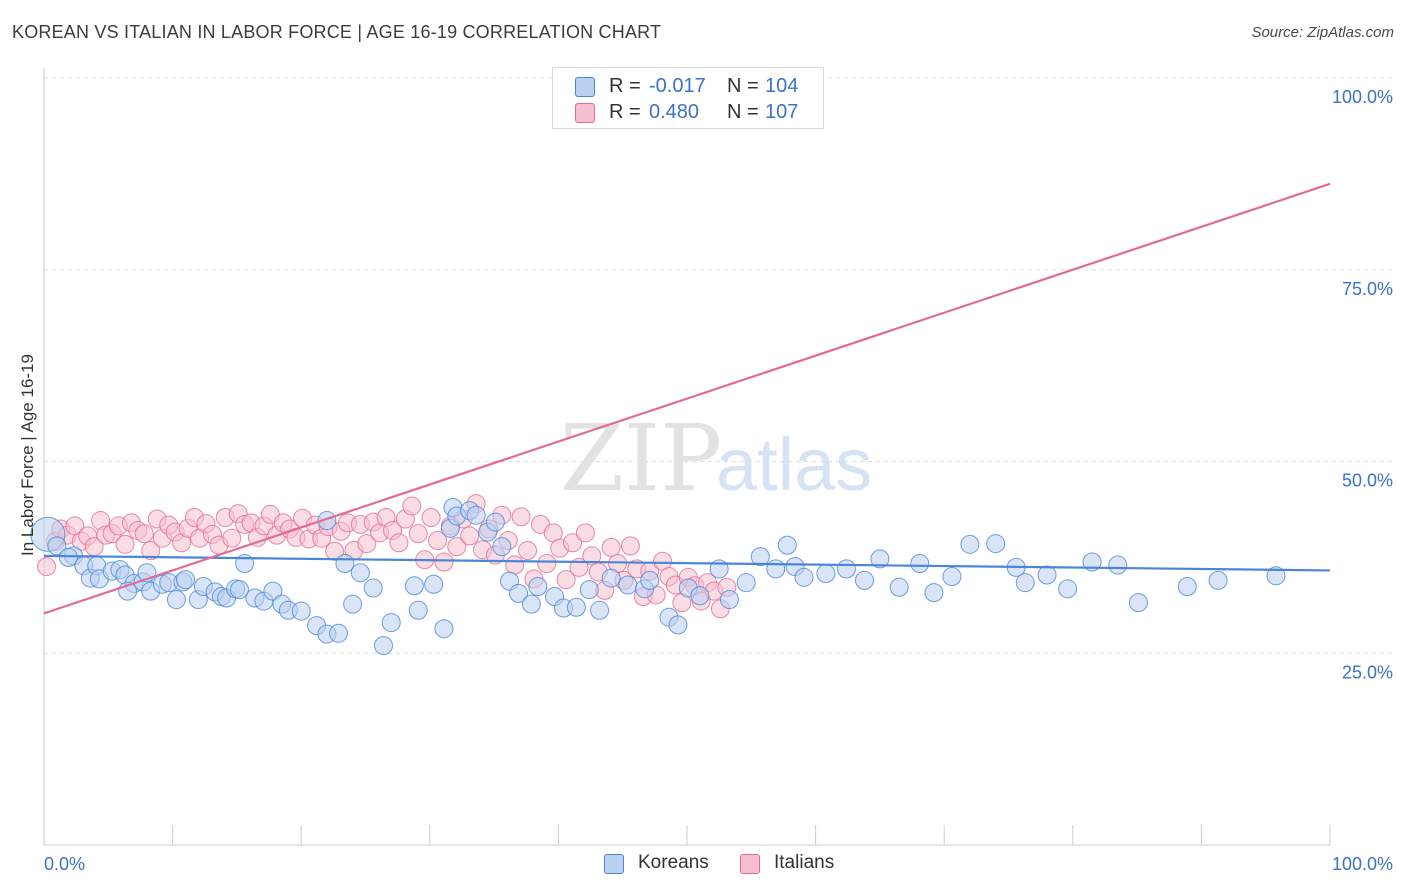  What do you see at coordinates (641, 458) in the screenshot?
I see `watermark-zip: ZIP` at bounding box center [641, 458].